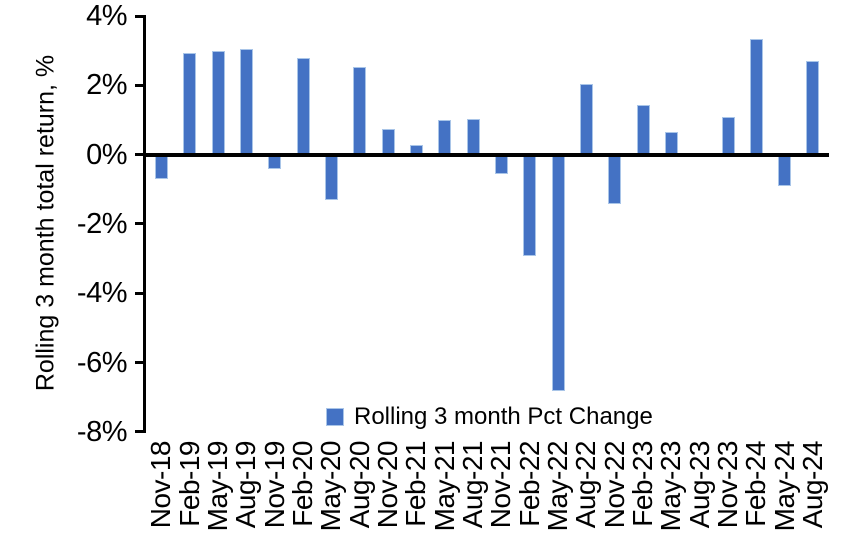 The width and height of the screenshot is (852, 539). What do you see at coordinates (473, 485) in the screenshot?
I see `x-tick-label: Aug-21` at bounding box center [473, 485].